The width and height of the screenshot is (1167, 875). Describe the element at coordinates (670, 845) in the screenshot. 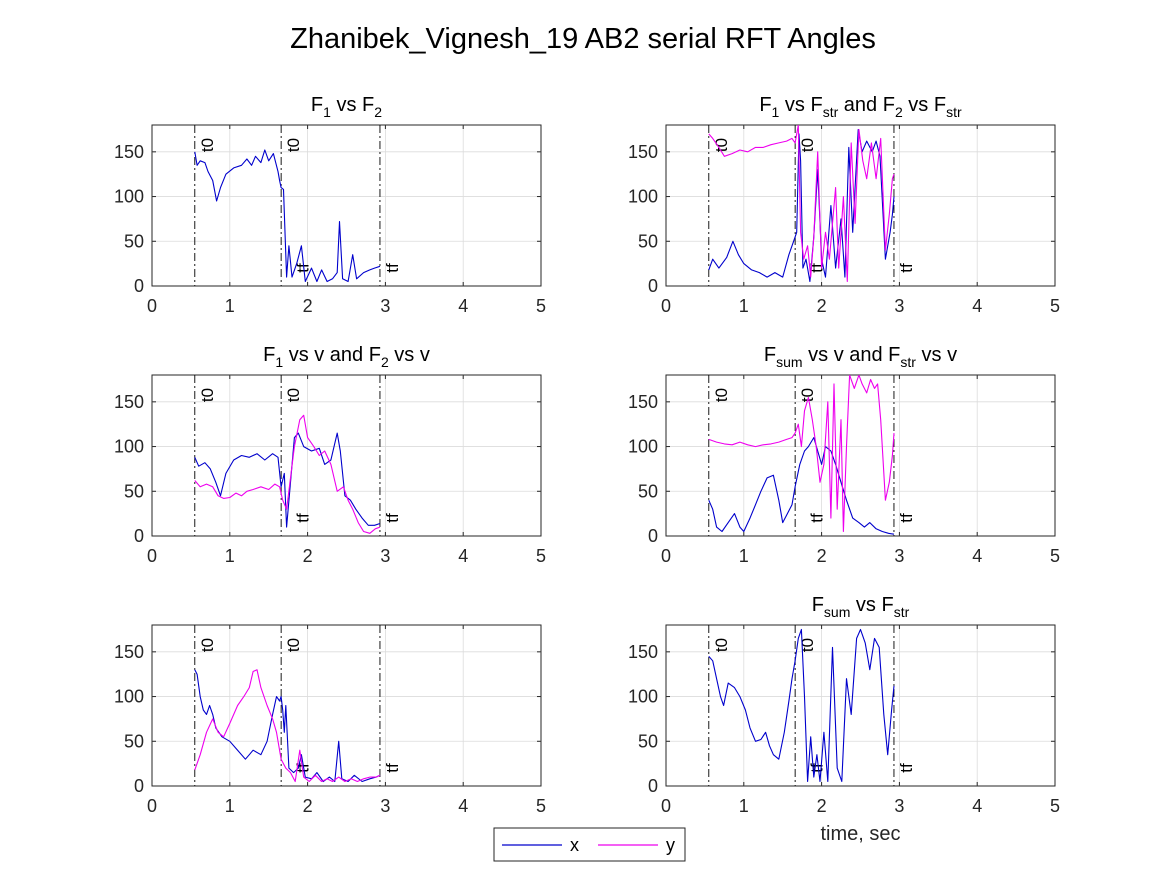

I see `legend-label-y: y` at that location.